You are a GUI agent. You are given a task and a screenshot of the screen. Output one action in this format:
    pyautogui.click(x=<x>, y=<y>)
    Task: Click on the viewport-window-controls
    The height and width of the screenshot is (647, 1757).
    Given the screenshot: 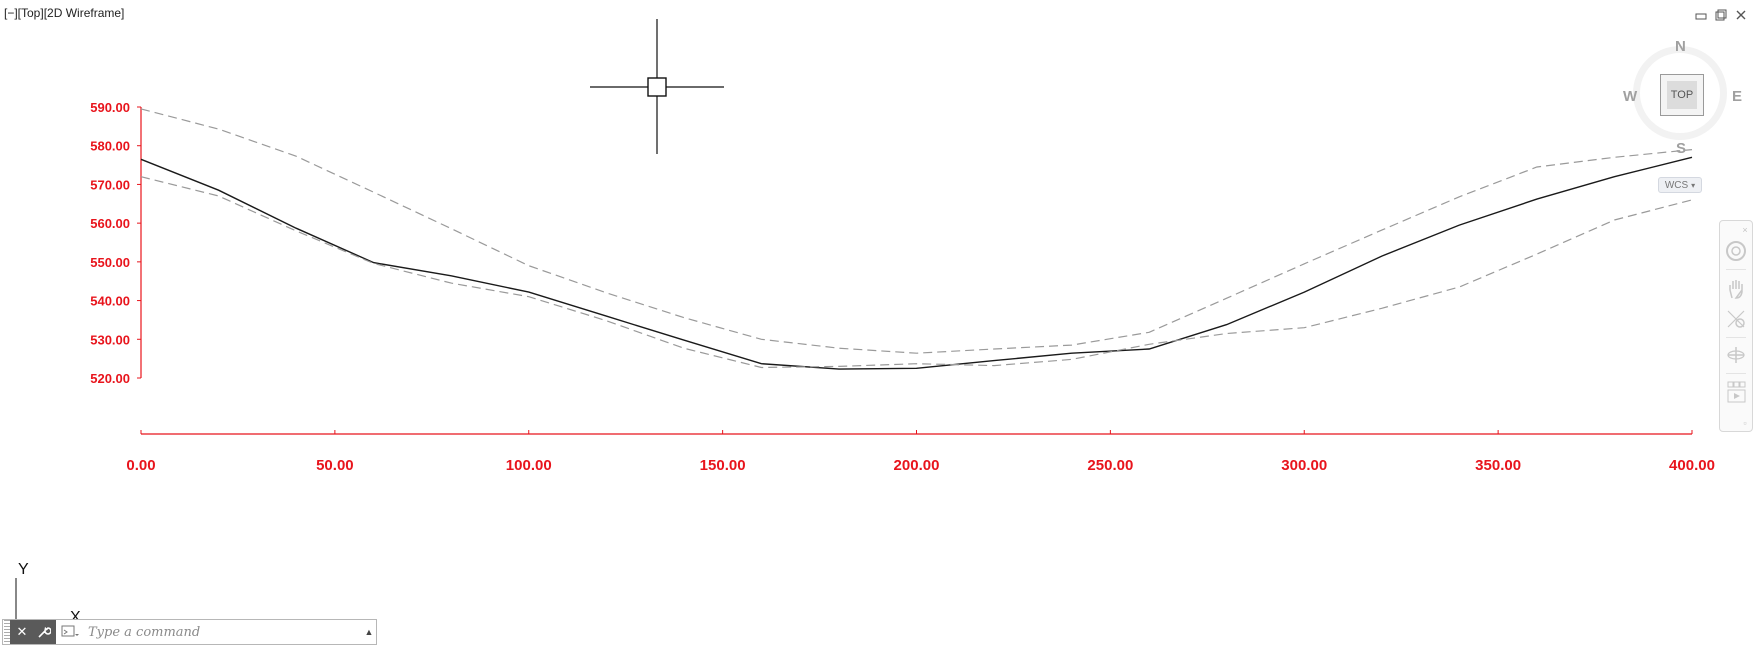 What is the action you would take?
    pyautogui.click(x=1721, y=15)
    